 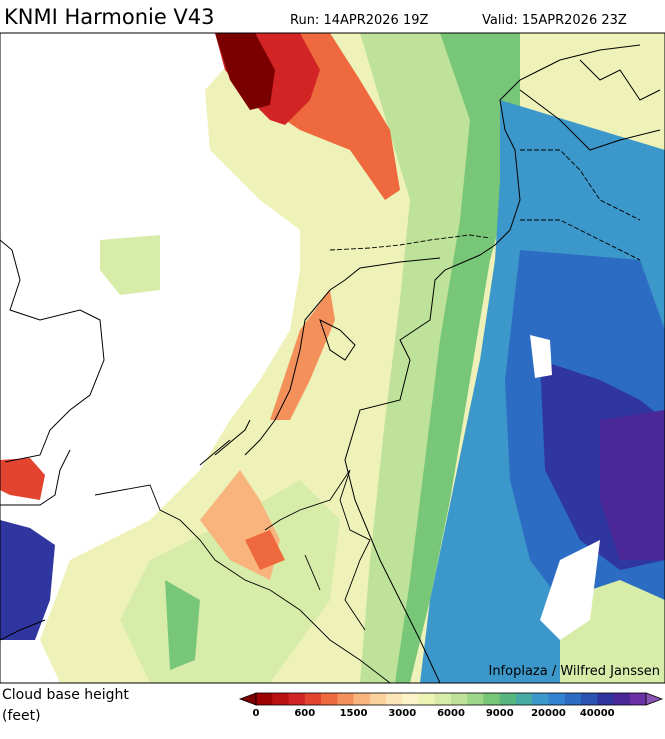 I want to click on valid-time: Valid: 15APR2026 23Z, so click(x=554, y=20).